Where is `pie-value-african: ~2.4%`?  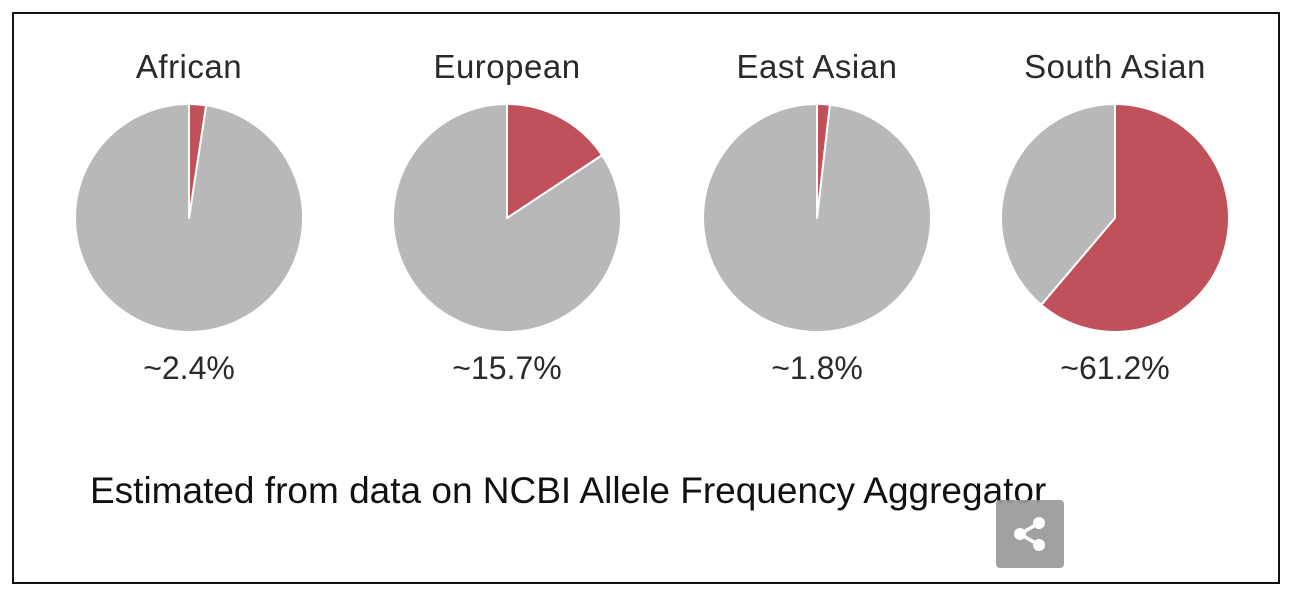 pie-value-african: ~2.4% is located at coordinates (189, 368).